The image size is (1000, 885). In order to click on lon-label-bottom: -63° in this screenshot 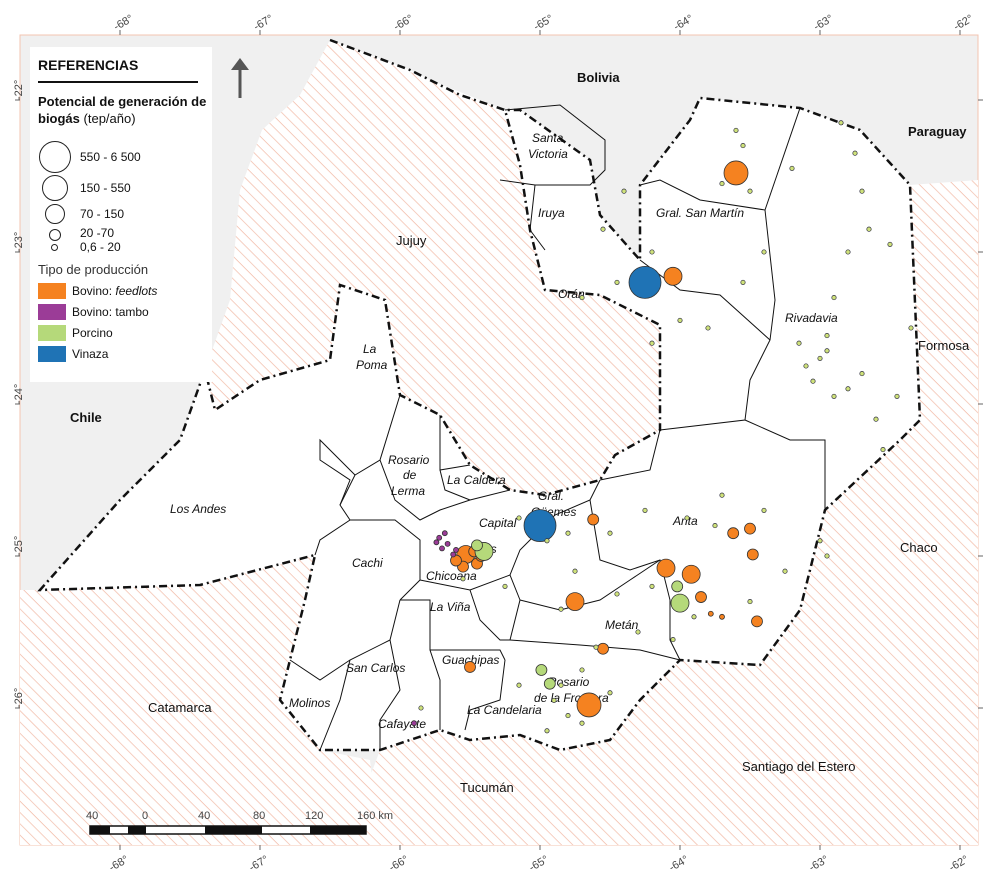, I will do `click(819, 864)`.